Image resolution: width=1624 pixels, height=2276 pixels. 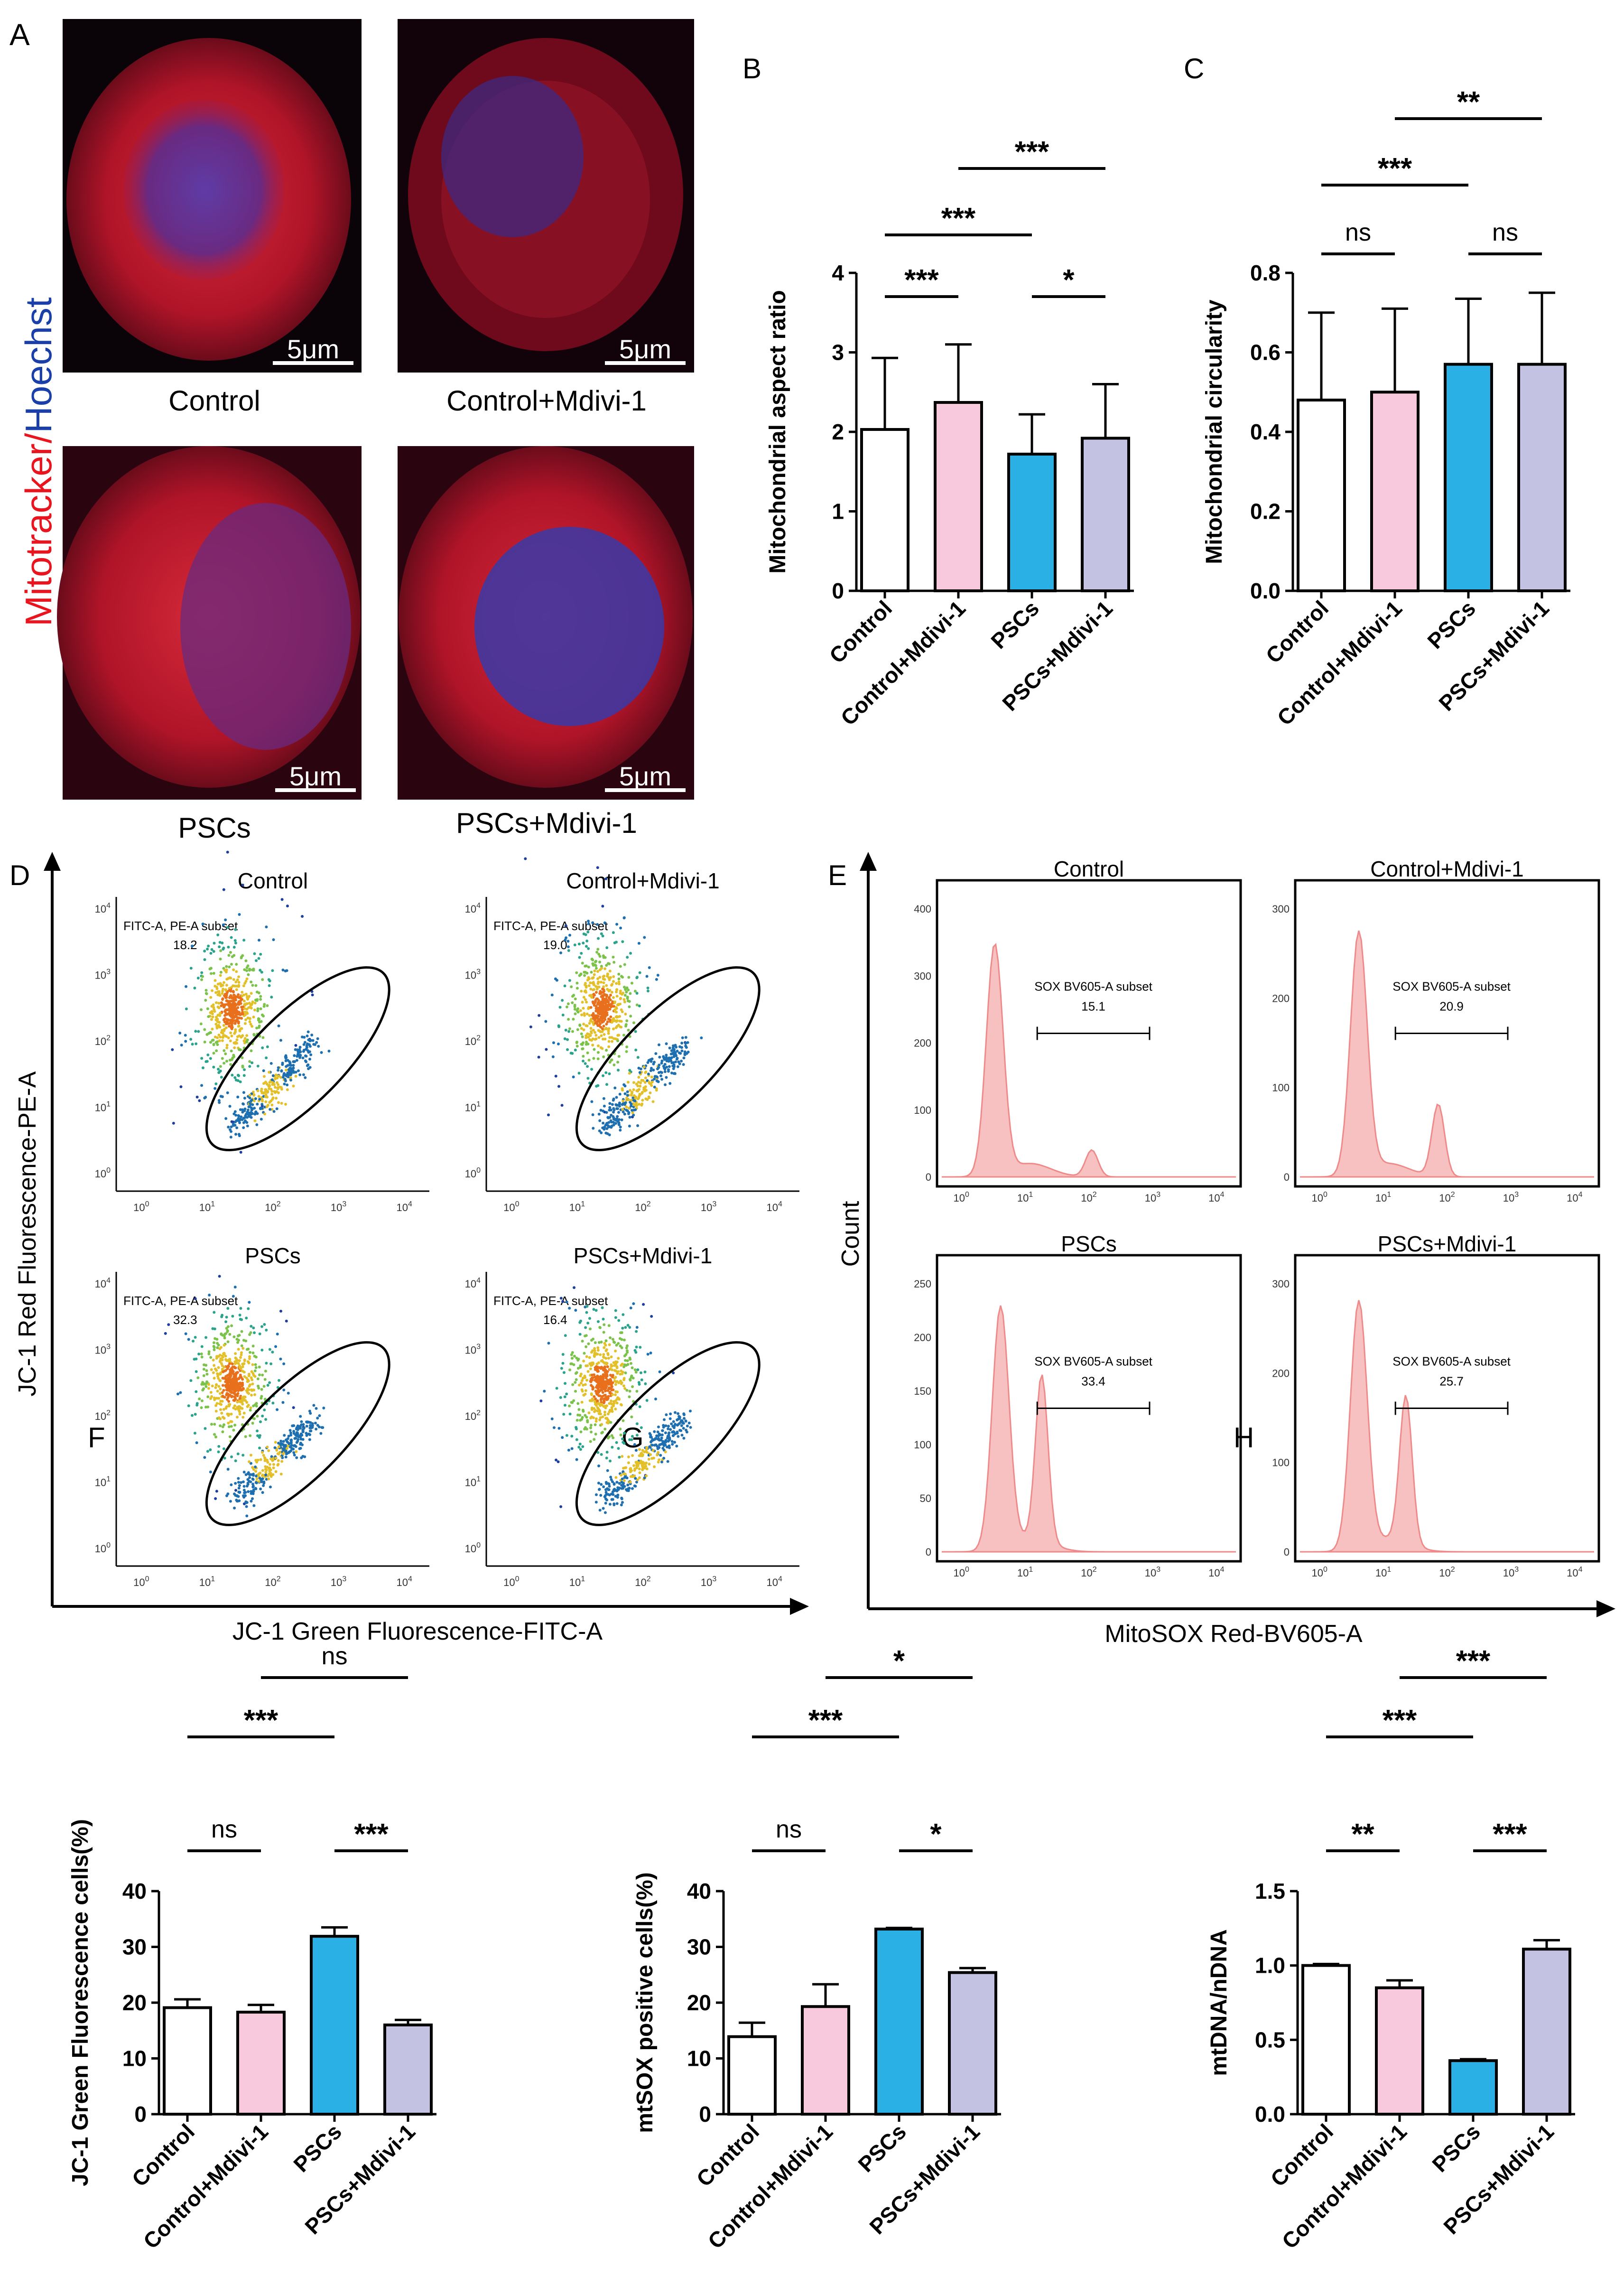 I want to click on x-axis-arrowhead, so click(x=799, y=1606).